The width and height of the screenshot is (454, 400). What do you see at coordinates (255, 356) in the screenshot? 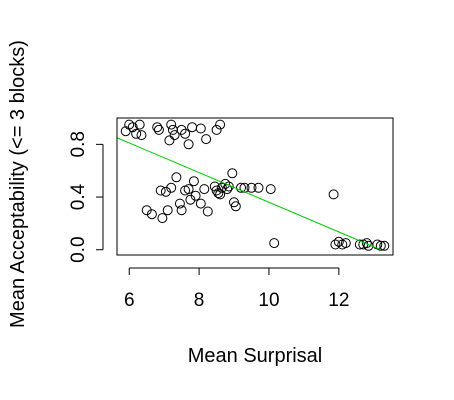
I see `x-axis-title: Mean Surprisal` at bounding box center [255, 356].